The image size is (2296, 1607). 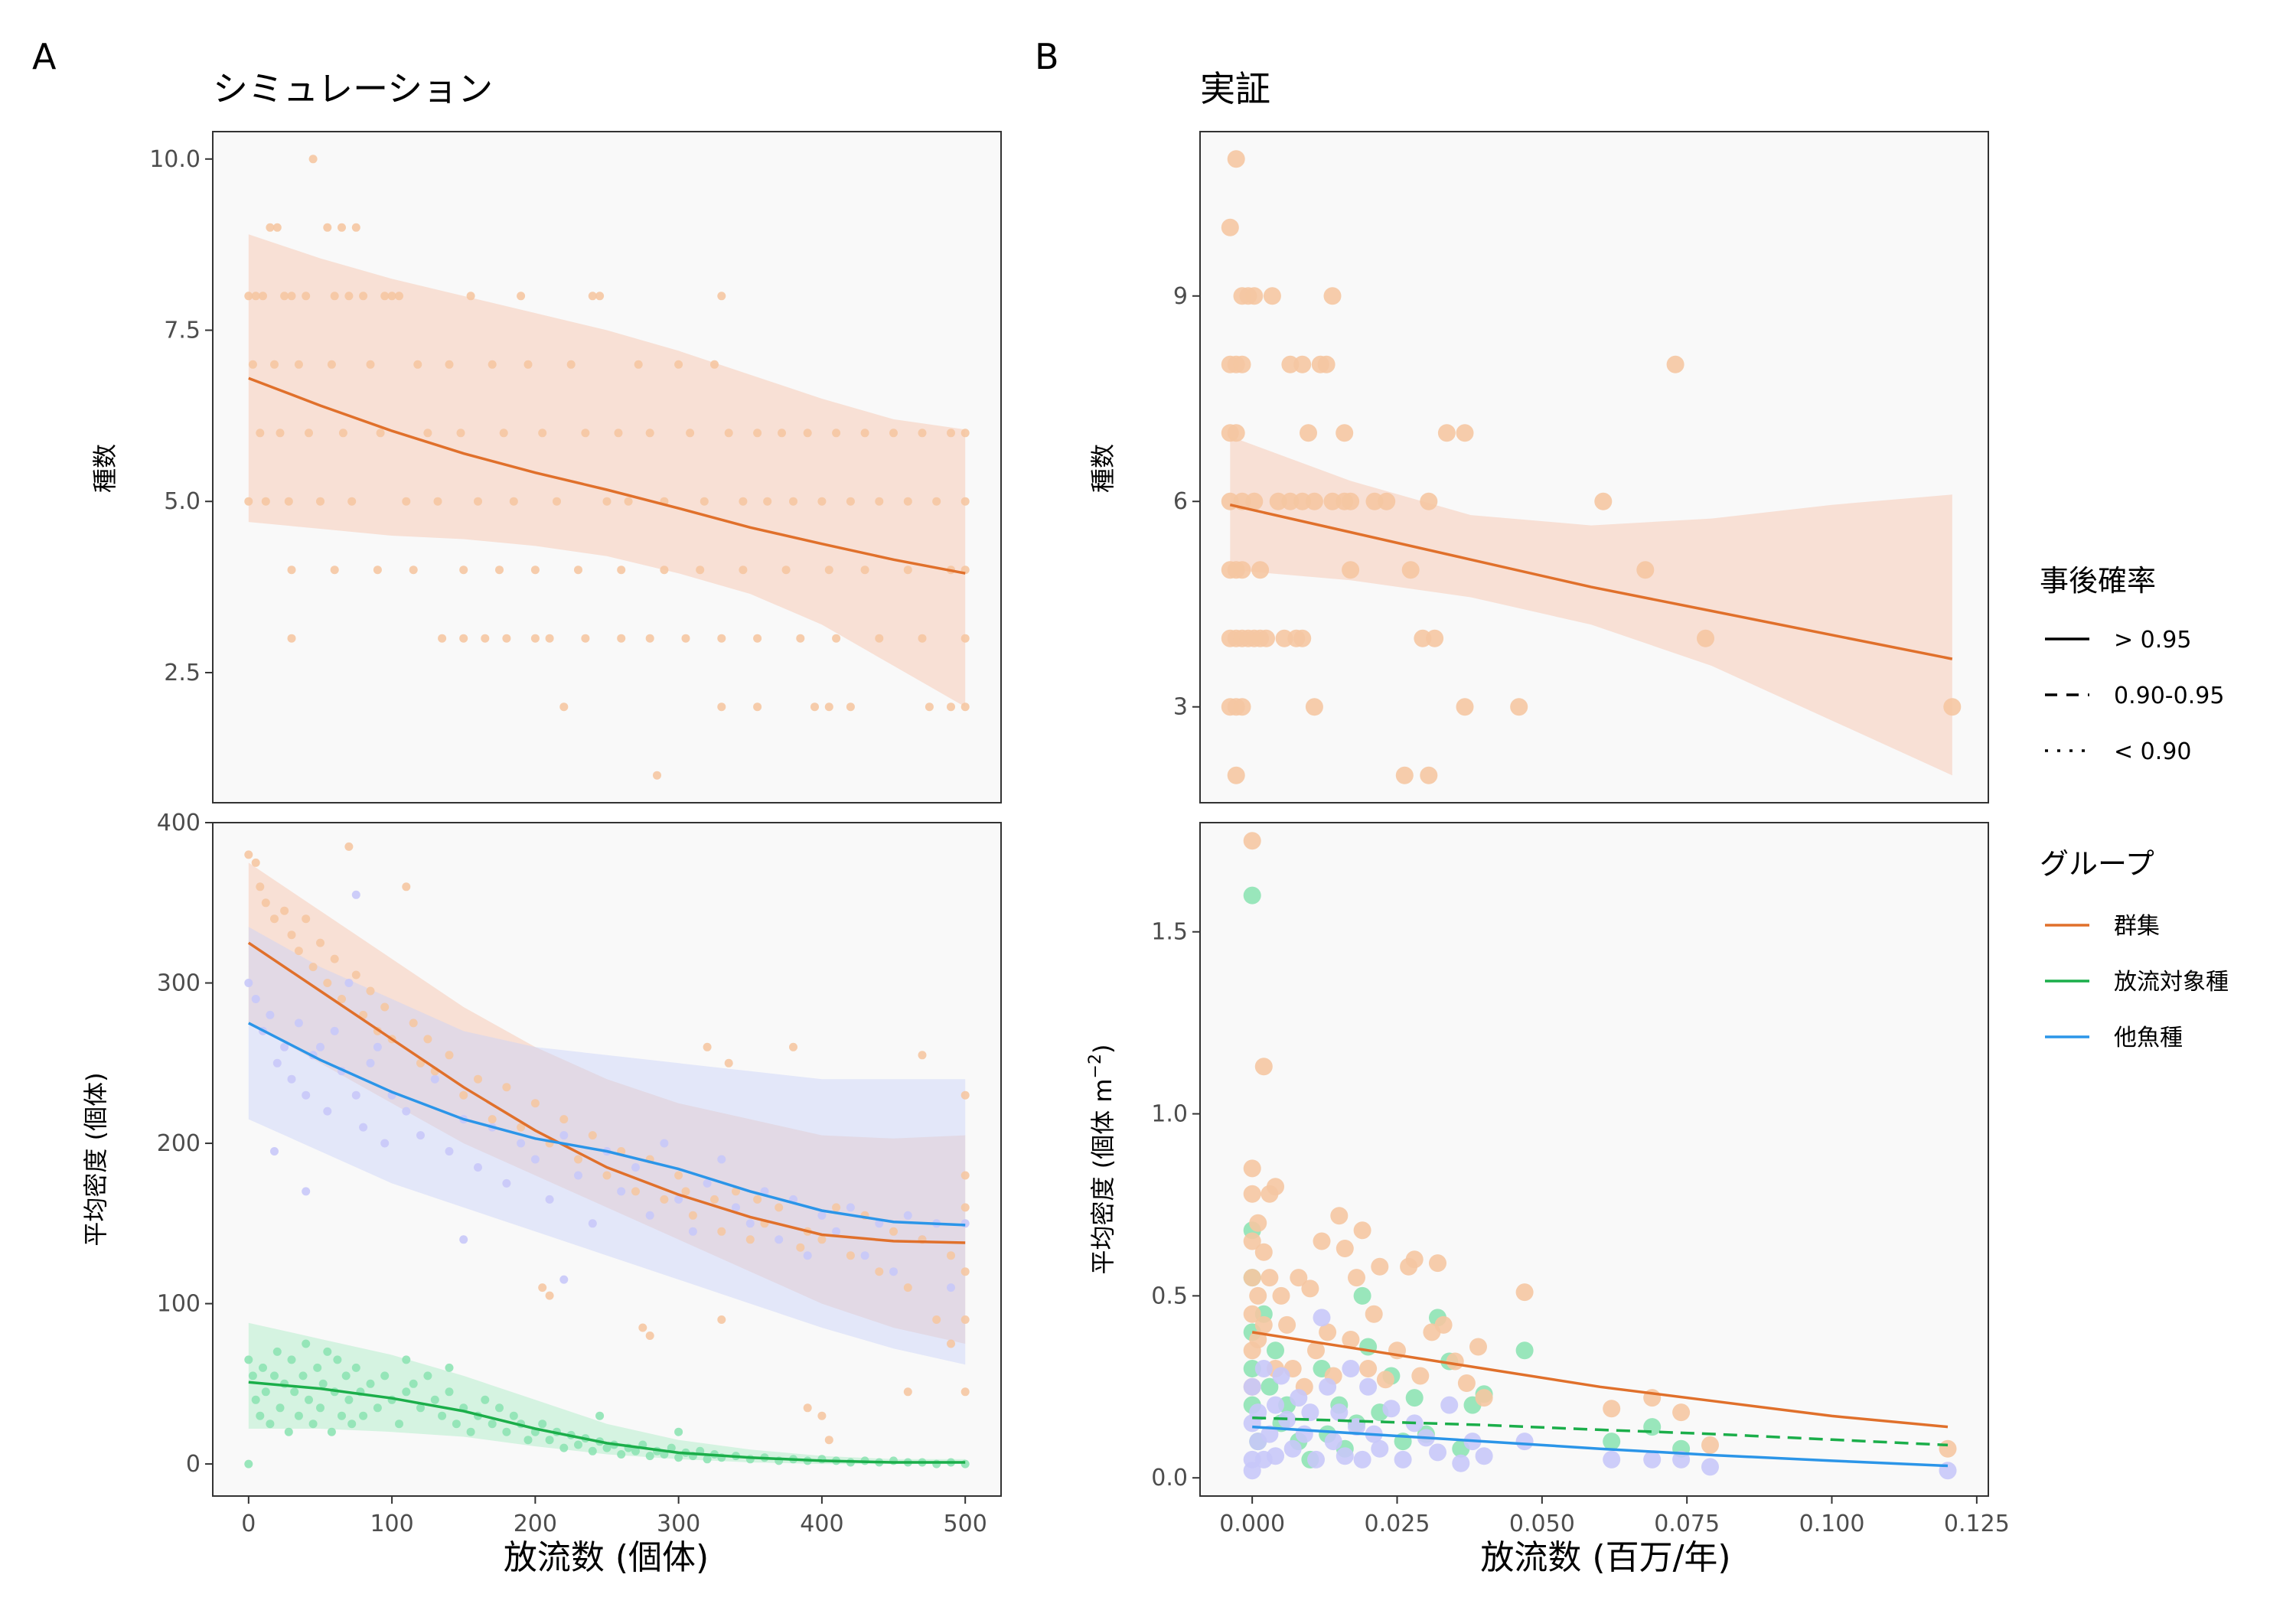 I want to click on panel-empirical-species: 3 6 9, so click(x=1581, y=467).